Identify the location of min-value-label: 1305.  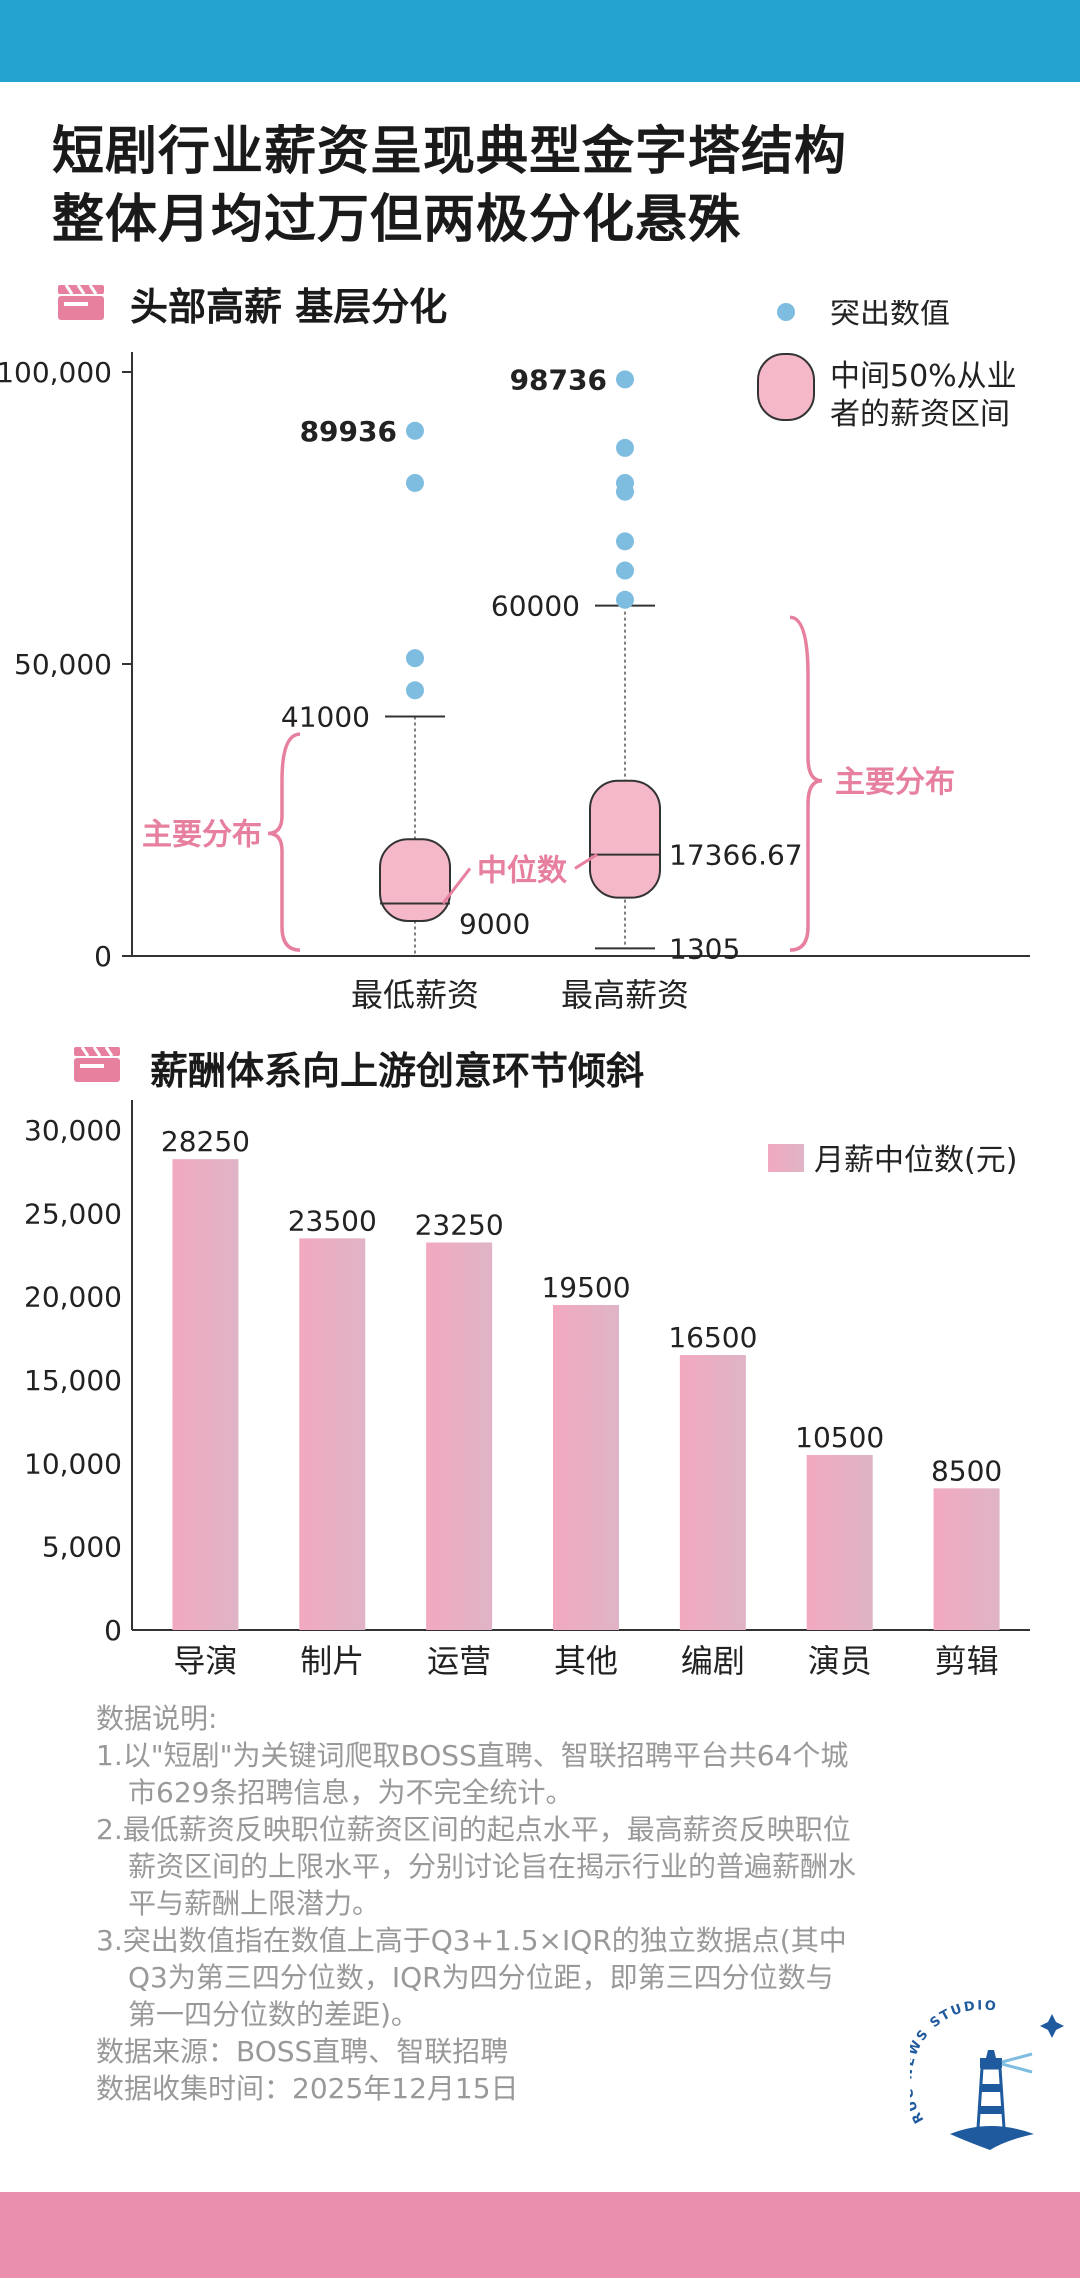
(704, 948).